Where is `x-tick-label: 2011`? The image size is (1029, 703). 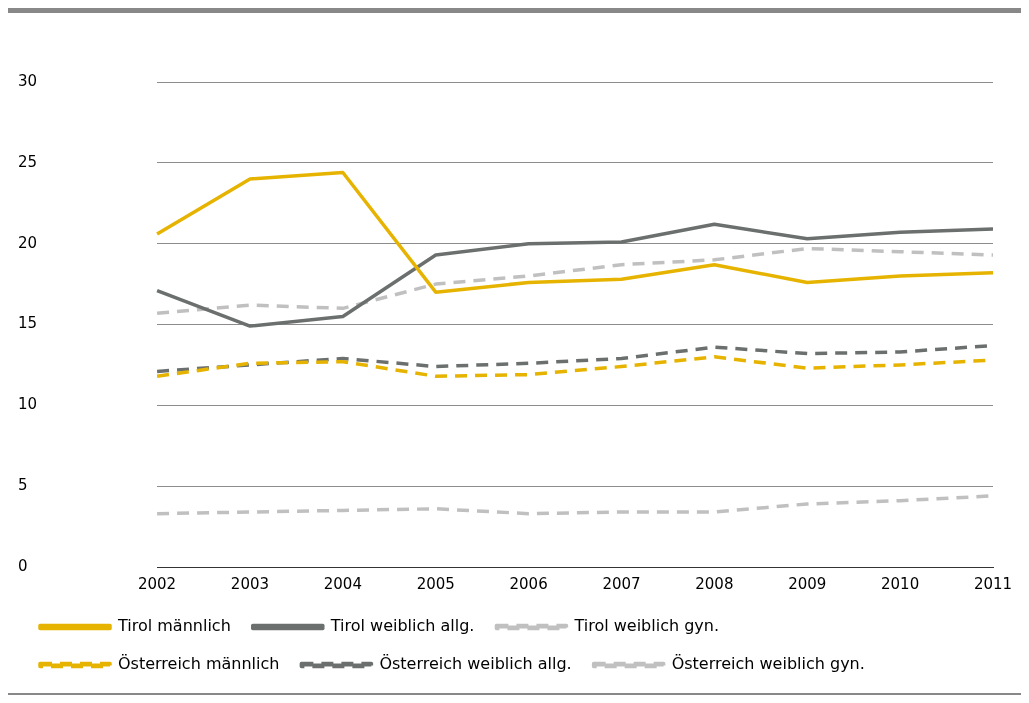
x-tick-label: 2011 is located at coordinates (993, 583).